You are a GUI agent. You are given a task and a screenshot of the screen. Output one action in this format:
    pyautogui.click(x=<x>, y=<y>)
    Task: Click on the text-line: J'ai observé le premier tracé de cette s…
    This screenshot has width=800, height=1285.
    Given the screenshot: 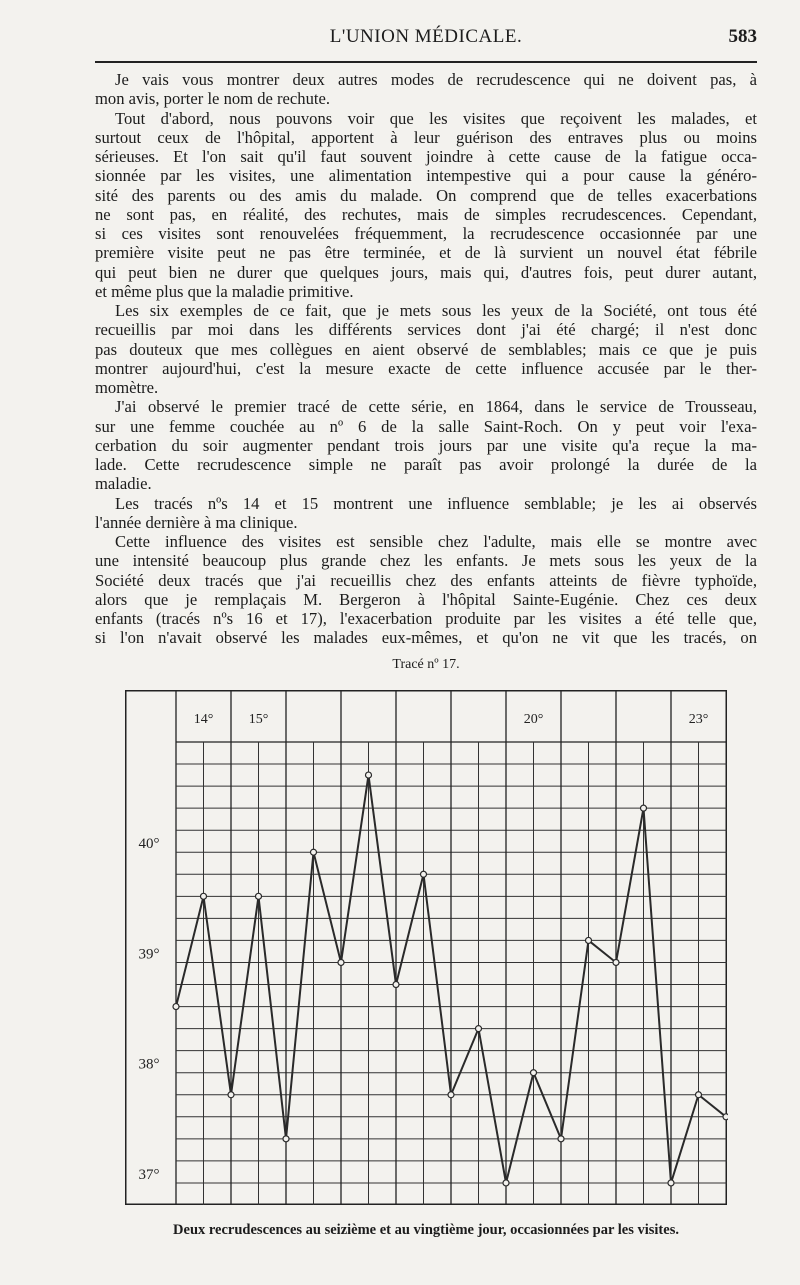 What is the action you would take?
    pyautogui.click(x=436, y=407)
    